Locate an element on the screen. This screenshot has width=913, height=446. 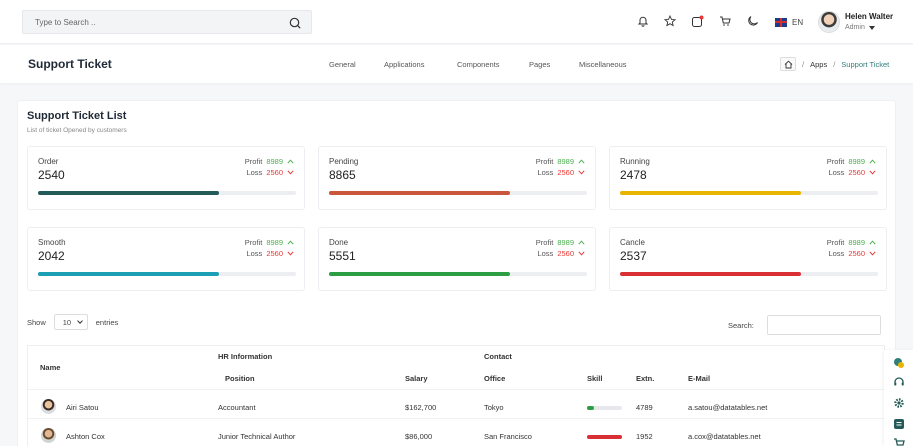
language-selector: EN is located at coordinates (789, 22).